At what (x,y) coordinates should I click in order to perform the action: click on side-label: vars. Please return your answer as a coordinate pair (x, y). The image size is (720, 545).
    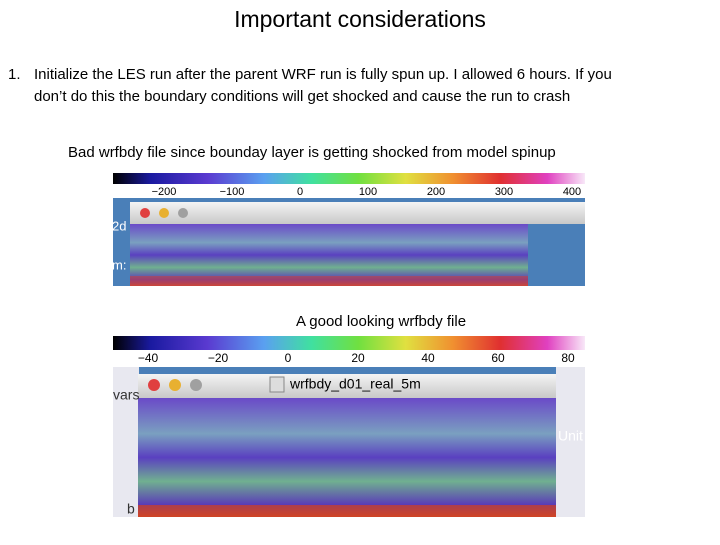
    Looking at the image, I should click on (126, 395).